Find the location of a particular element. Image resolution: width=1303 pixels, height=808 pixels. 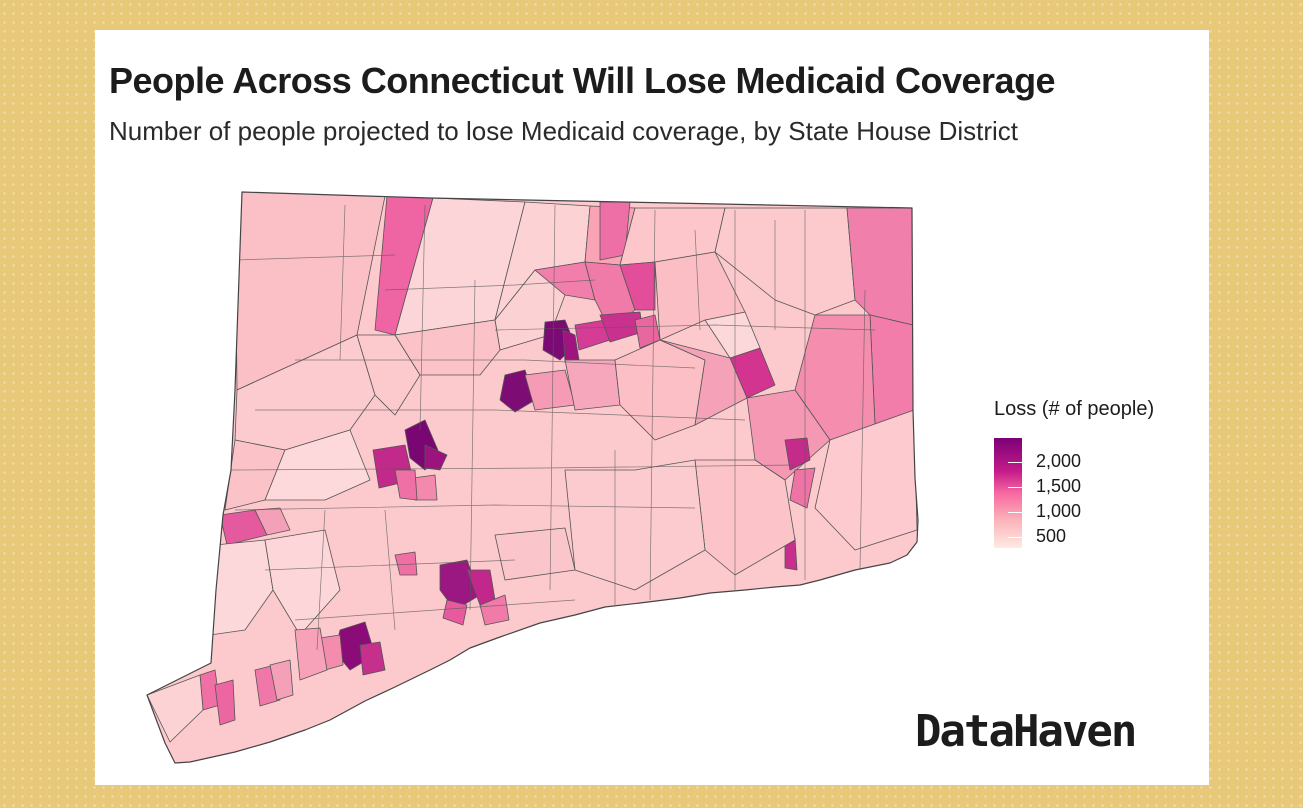

legend-label-1500: 1,500 is located at coordinates (1059, 486).